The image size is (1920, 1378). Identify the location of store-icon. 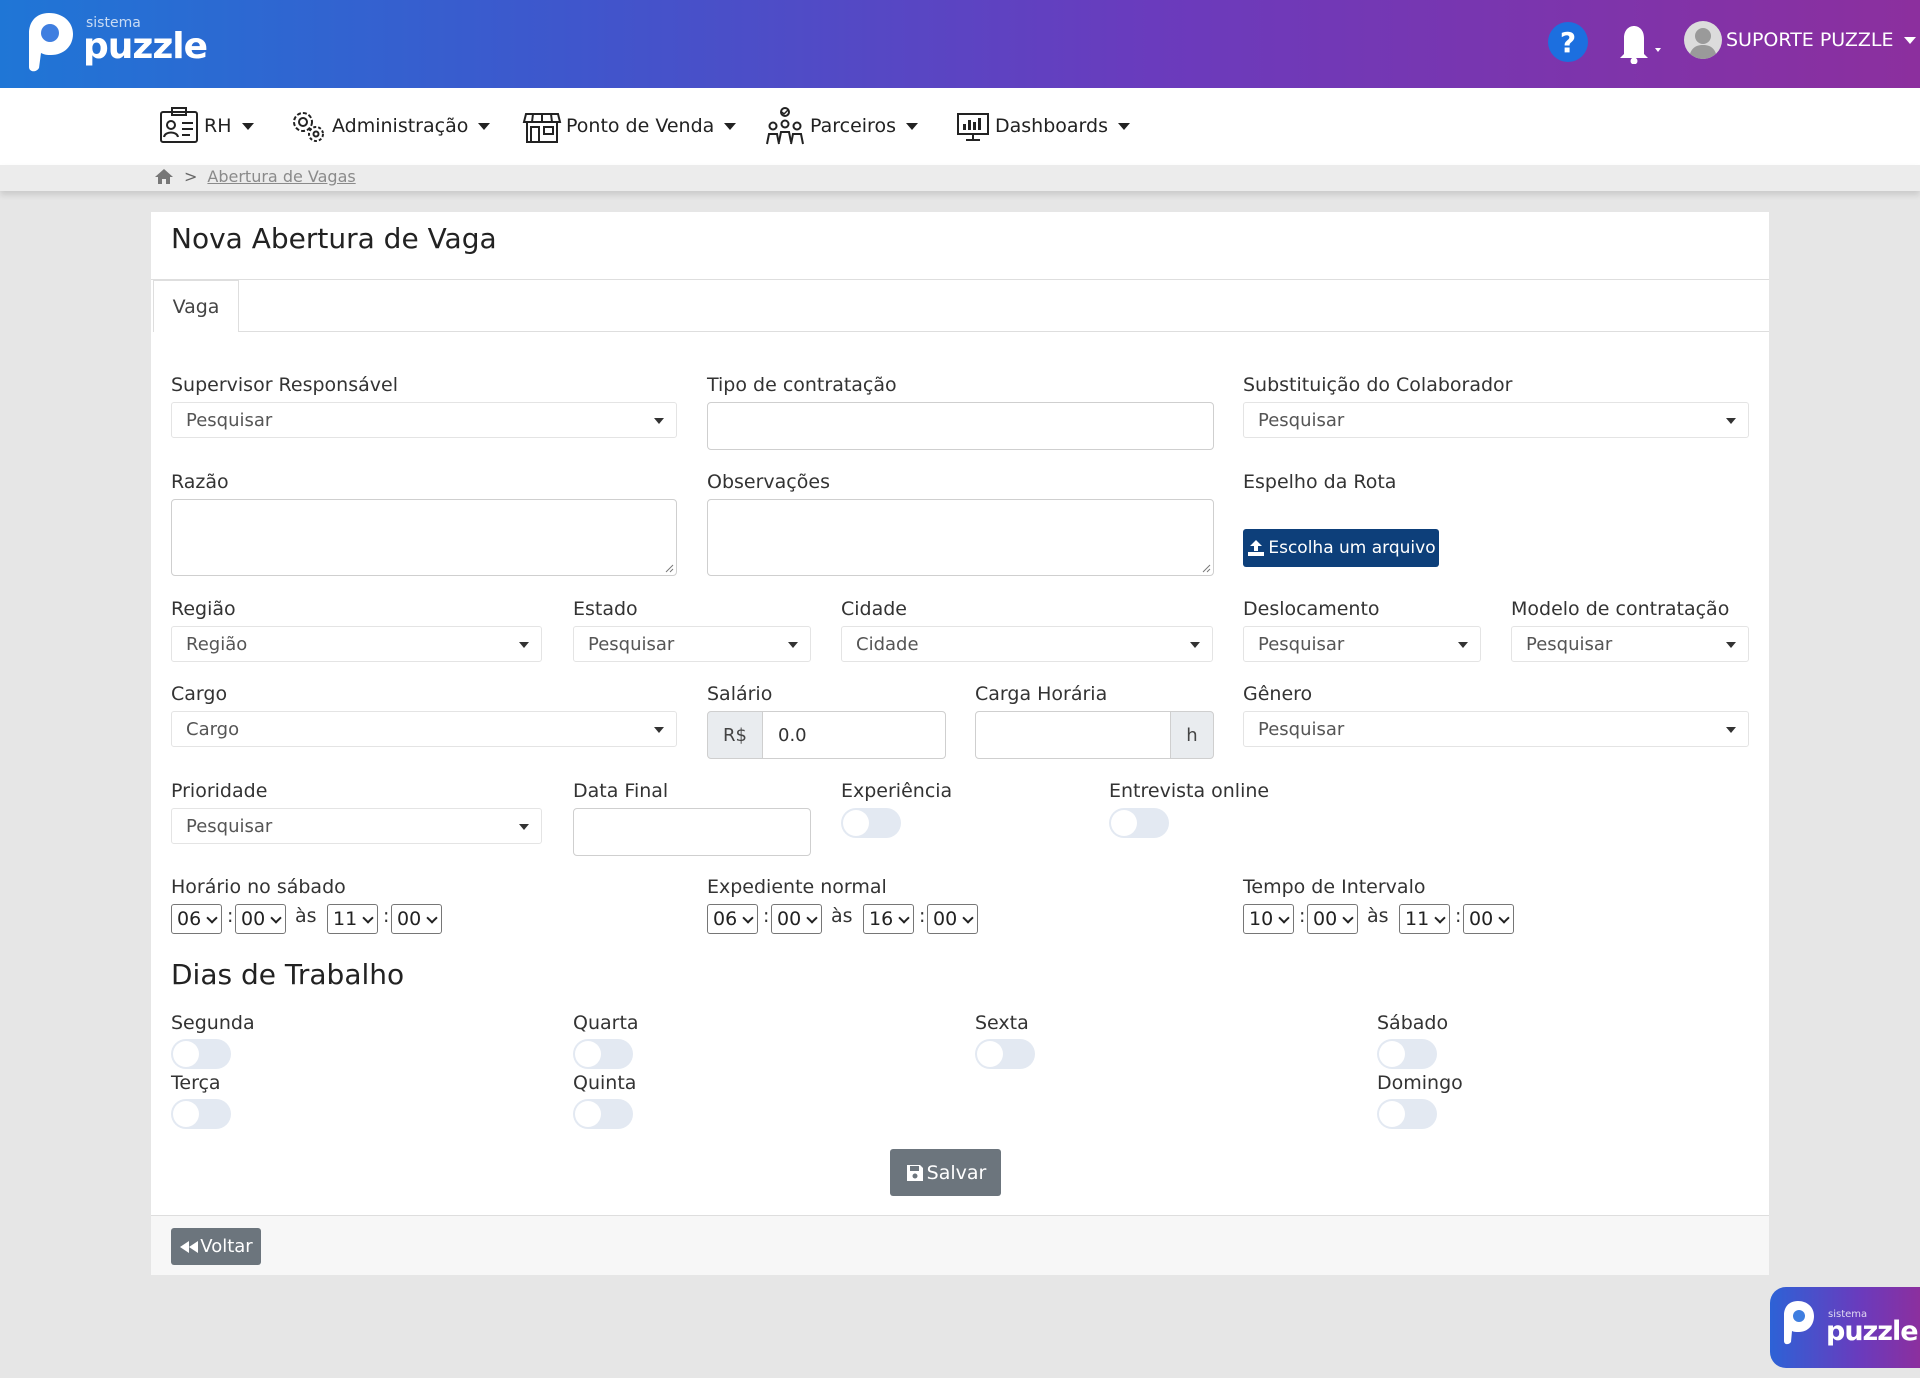
(542, 128).